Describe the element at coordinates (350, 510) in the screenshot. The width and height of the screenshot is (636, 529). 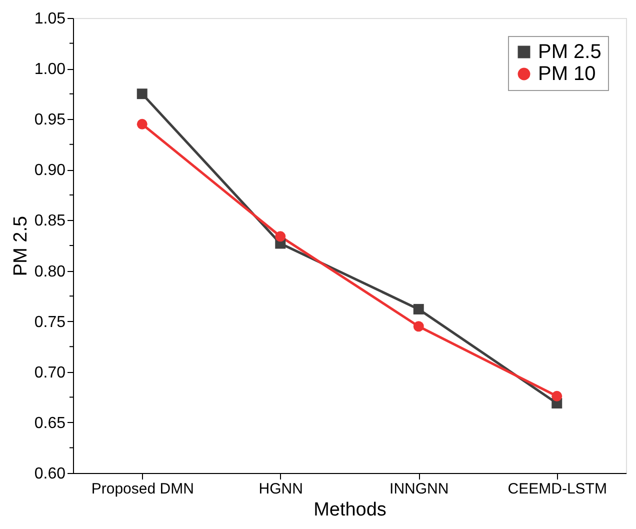
I see `x-axis-title: Methods` at that location.